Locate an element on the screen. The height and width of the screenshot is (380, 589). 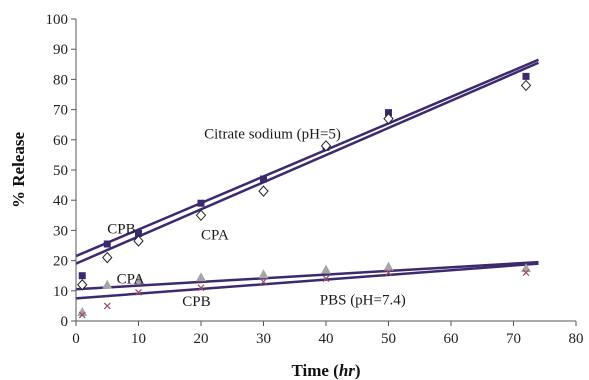
x-axis-title-main: Time ( is located at coordinates (315, 370).